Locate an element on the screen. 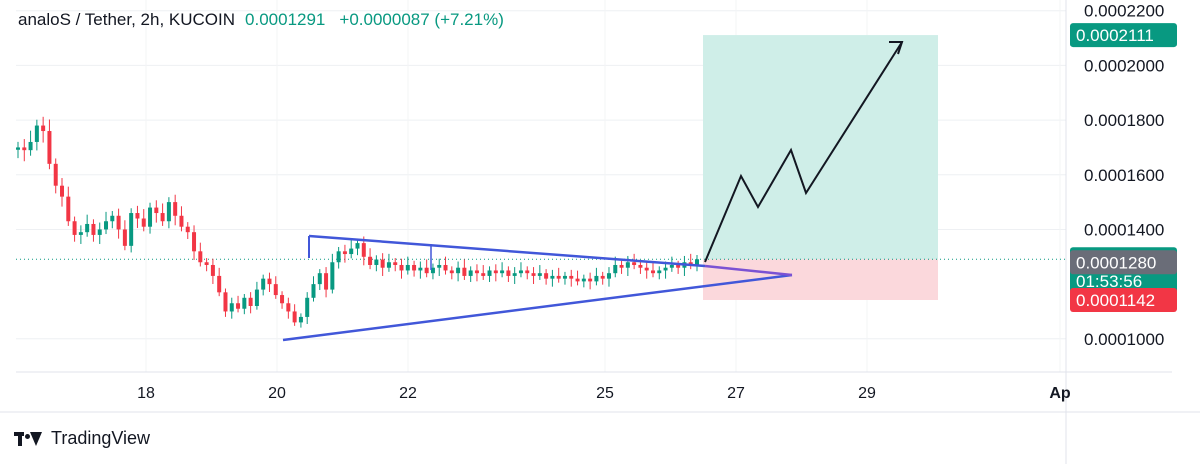 The width and height of the screenshot is (1200, 464). symbol-title: analoS / Tether, 2h, KUCOIN is located at coordinates (127, 19).